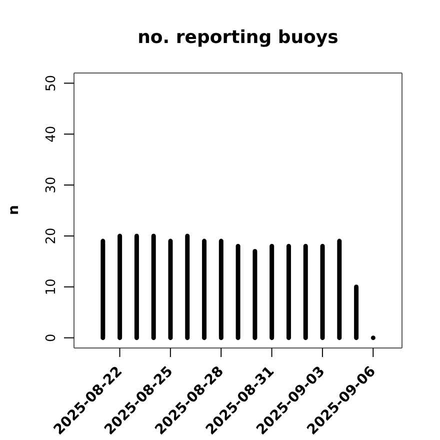  Describe the element at coordinates (51, 236) in the screenshot. I see `y-tick-label: 20` at that location.